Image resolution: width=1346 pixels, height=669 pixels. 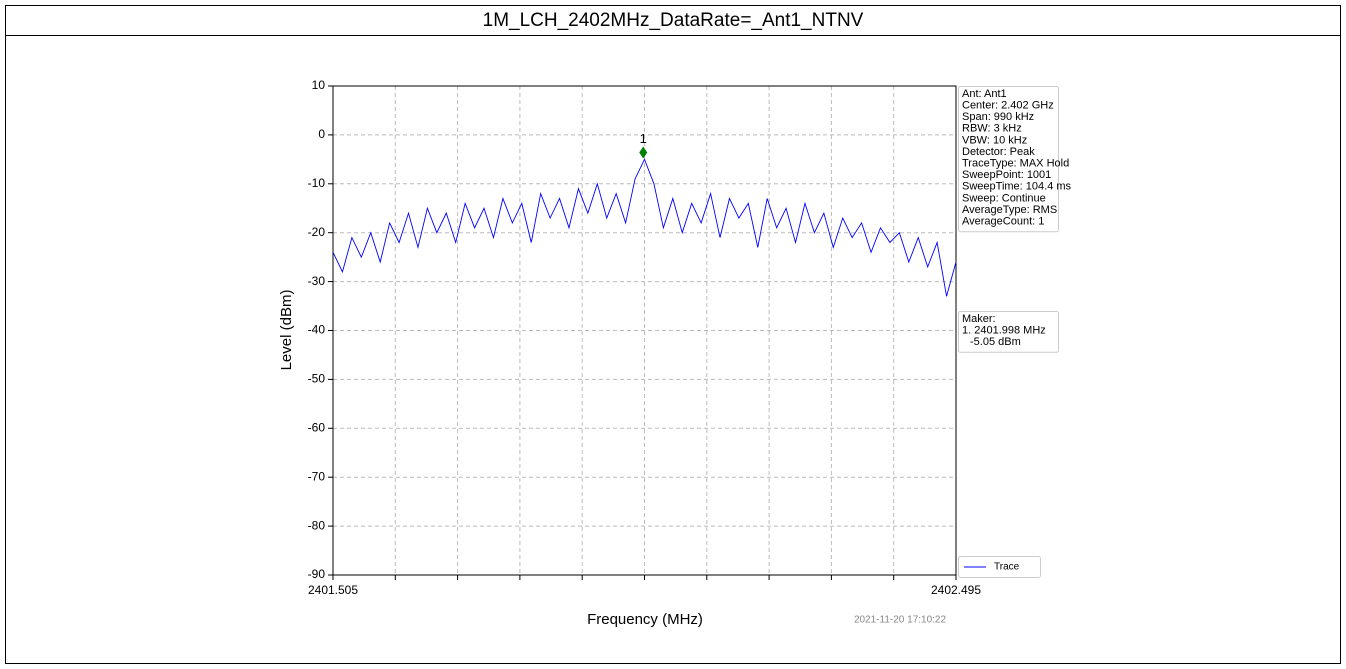 I want to click on info-line: SweepTime: 104.4 ms, so click(x=1017, y=187).